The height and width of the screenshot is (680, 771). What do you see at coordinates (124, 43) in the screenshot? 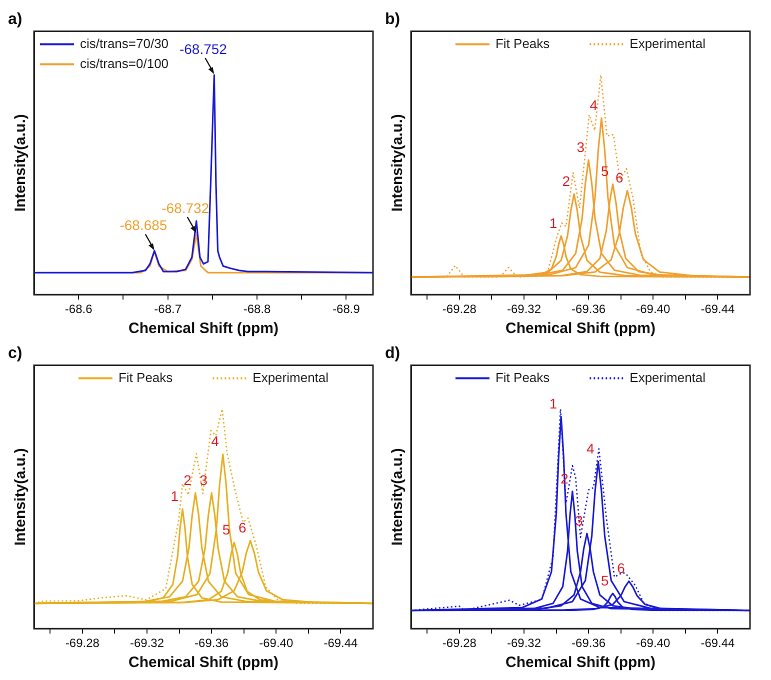
I see `legend-label: cis/trans=70/30` at bounding box center [124, 43].